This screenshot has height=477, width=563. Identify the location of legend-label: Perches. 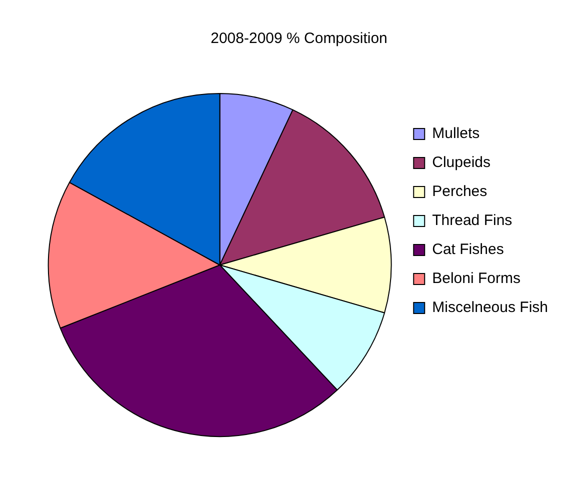
(460, 191).